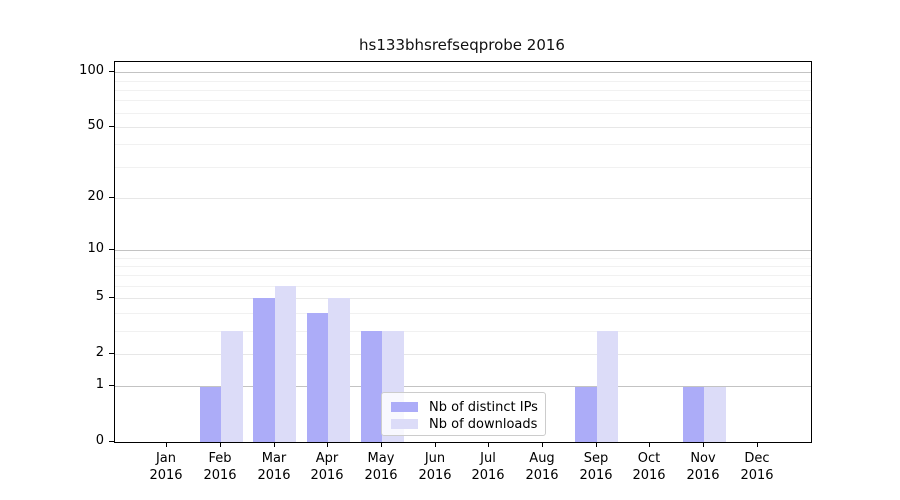 This screenshot has width=900, height=500. What do you see at coordinates (703, 467) in the screenshot?
I see `x-tick-label-nov: Nov 2016` at bounding box center [703, 467].